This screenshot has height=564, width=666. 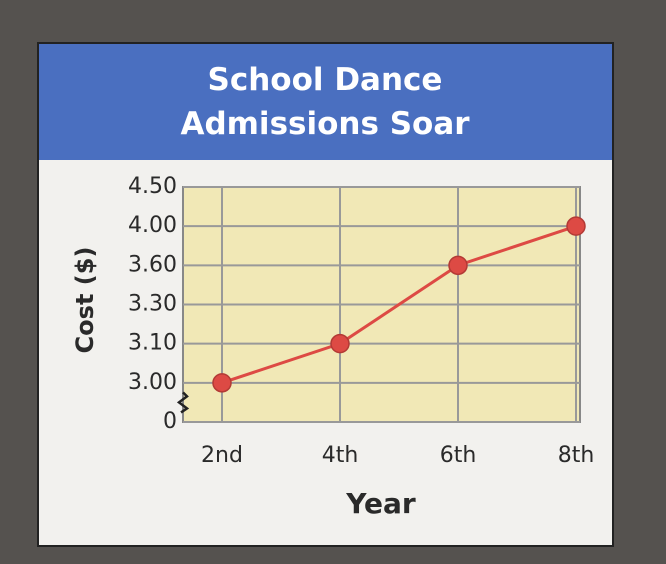 I want to click on x-tick-label: 8th, so click(x=576, y=455).